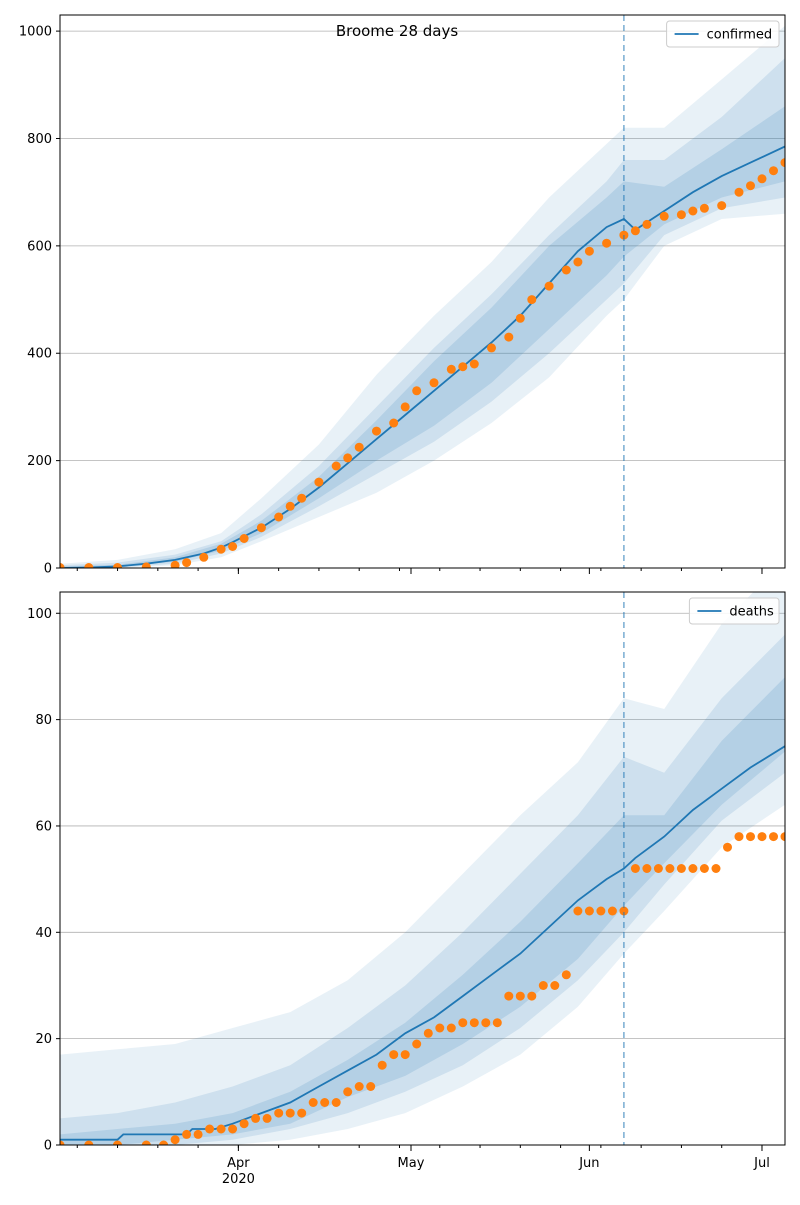 The height and width of the screenshot is (1205, 800). Describe the element at coordinates (39, 614) in the screenshot. I see `y-tick-label: 100` at that location.